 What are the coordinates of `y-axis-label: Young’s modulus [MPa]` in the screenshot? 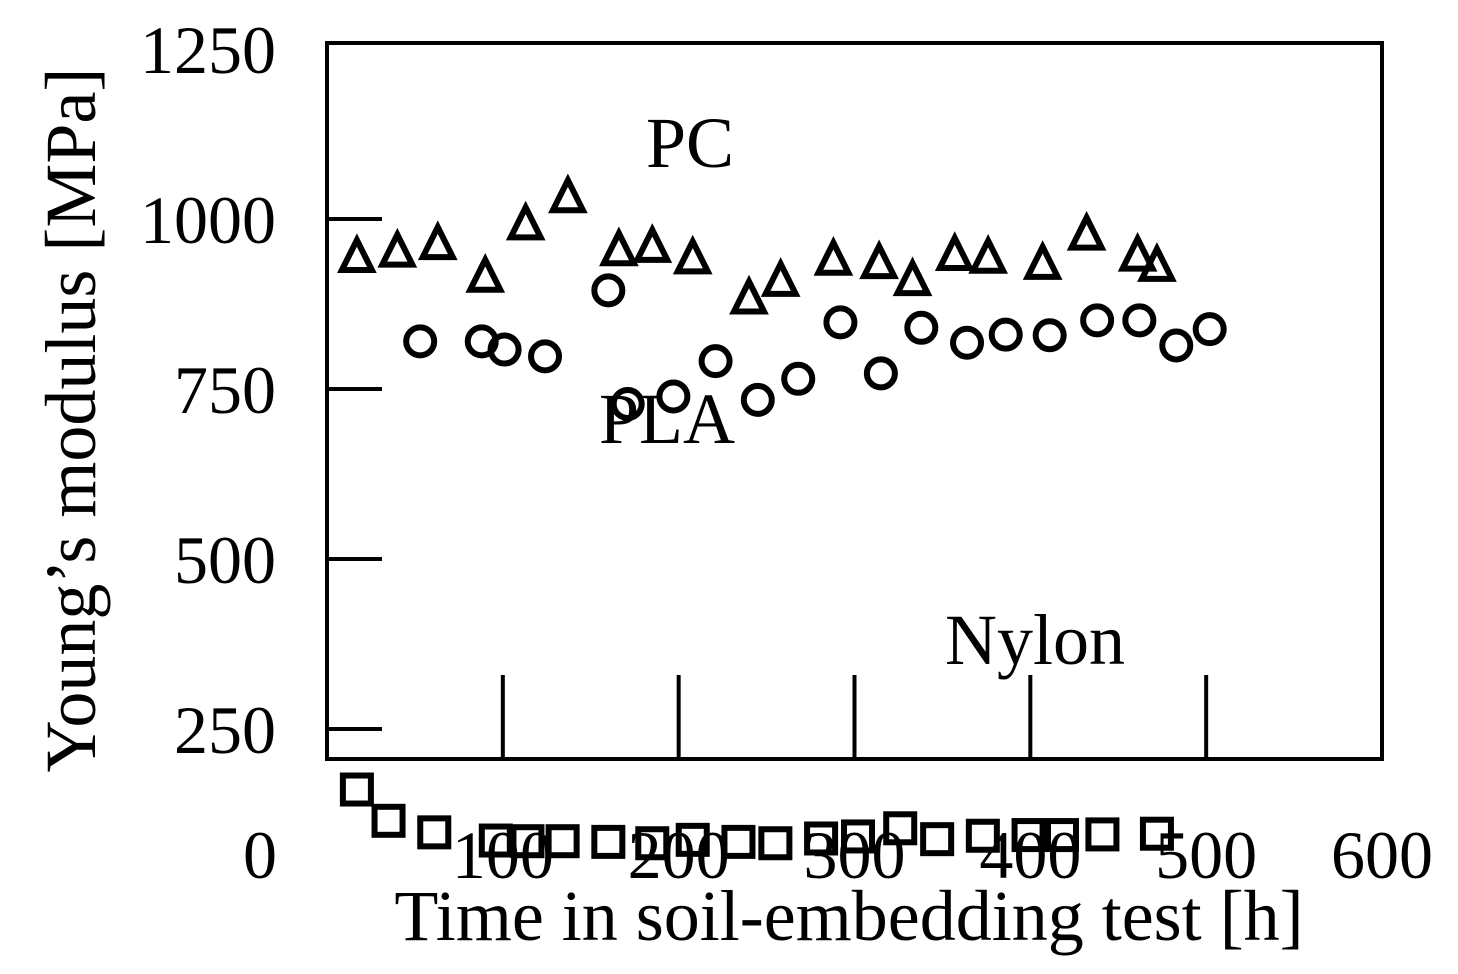 It's located at (71, 420).